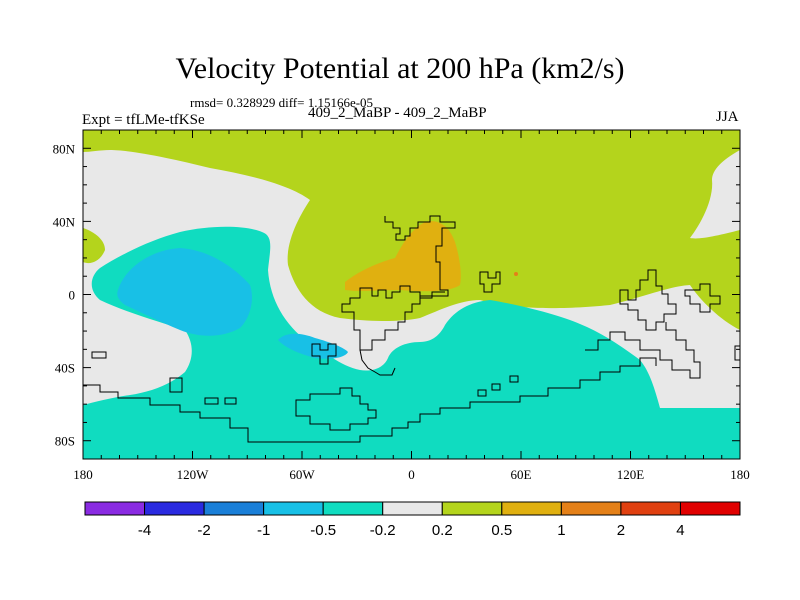 This screenshot has height=600, width=800. What do you see at coordinates (561, 530) in the screenshot?
I see `colorbar-label: 1` at bounding box center [561, 530].